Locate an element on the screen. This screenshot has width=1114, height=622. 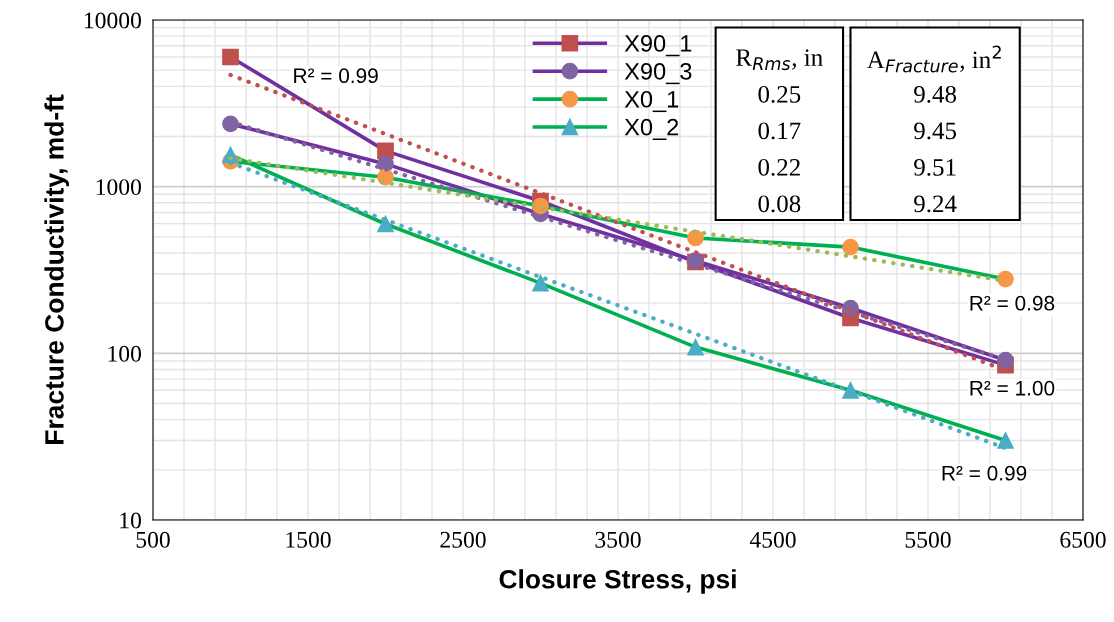
legend-label: X0_2 is located at coordinates (651, 129).